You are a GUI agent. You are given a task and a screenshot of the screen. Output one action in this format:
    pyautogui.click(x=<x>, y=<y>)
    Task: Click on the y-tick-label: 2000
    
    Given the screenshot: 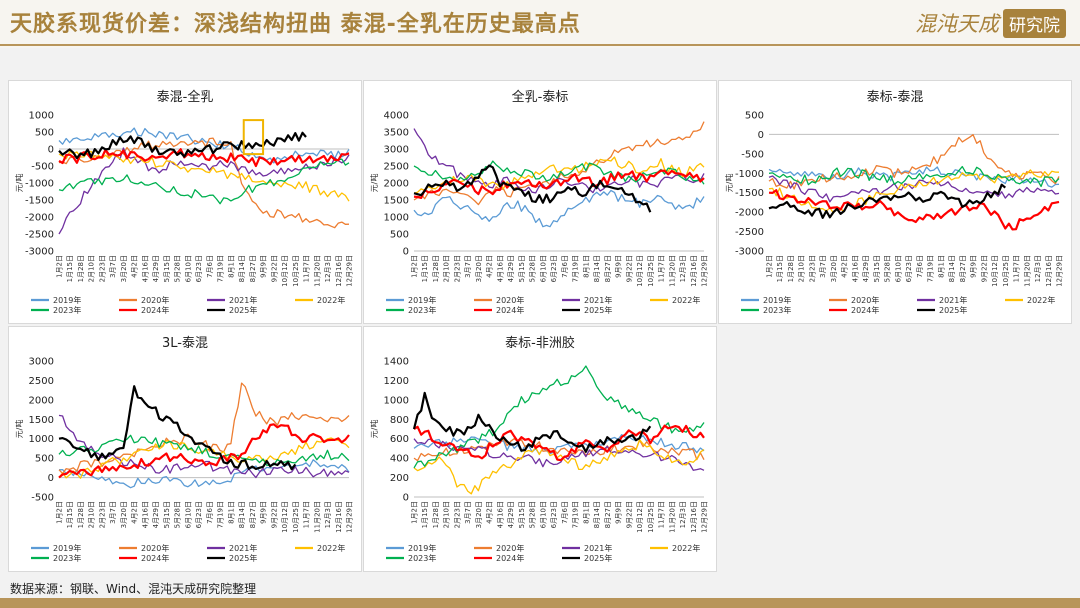 What is the action you would take?
    pyautogui.click(x=396, y=184)
    